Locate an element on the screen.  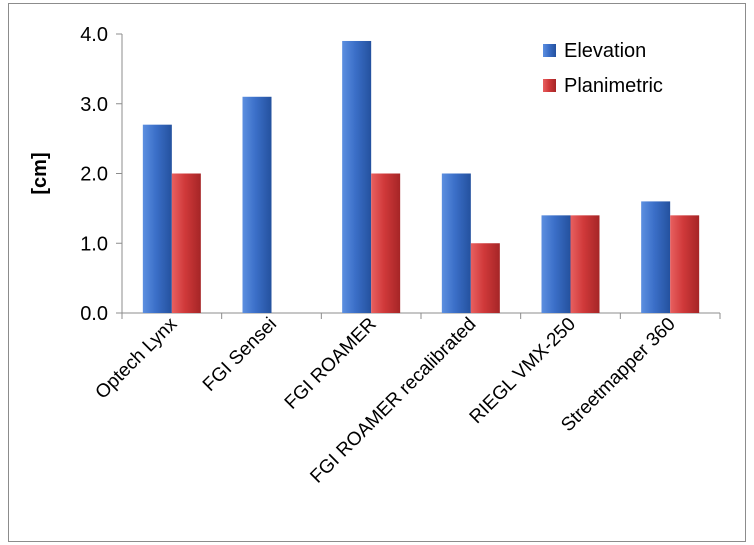
y-tick-label: 4.0 is located at coordinates (94, 35).